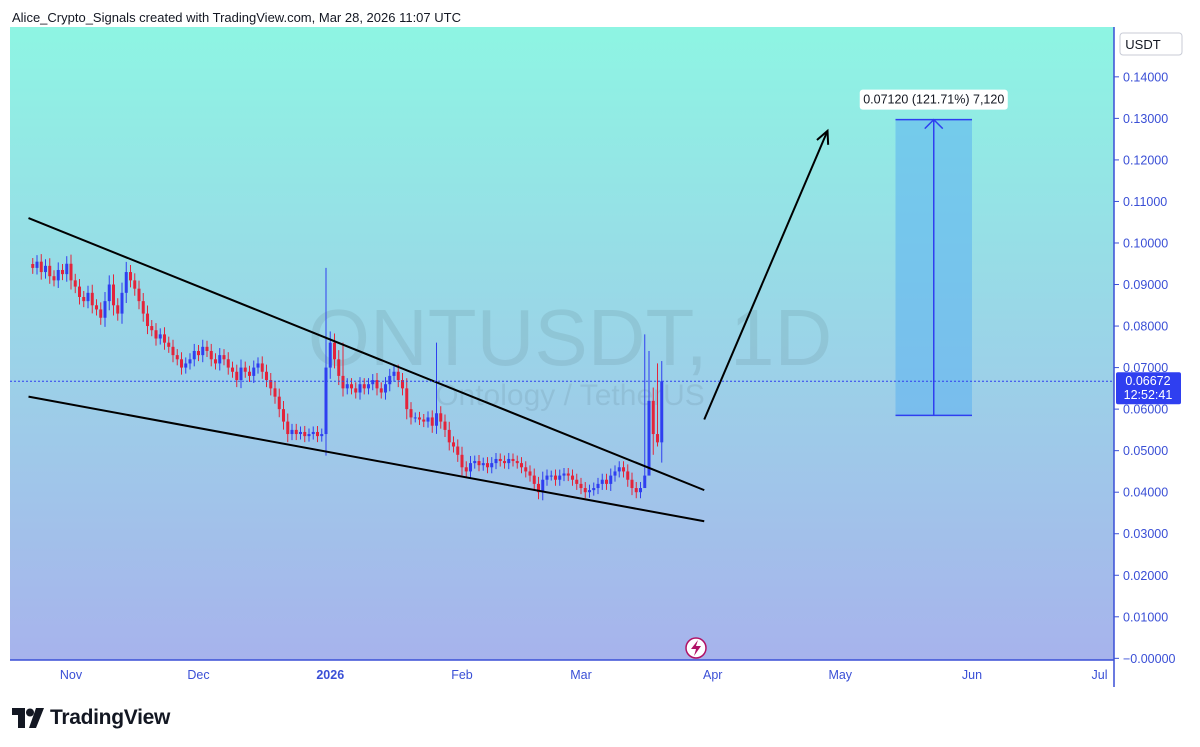  What do you see at coordinates (1145, 77) in the screenshot?
I see `price-tick-label: 0.14000` at bounding box center [1145, 77].